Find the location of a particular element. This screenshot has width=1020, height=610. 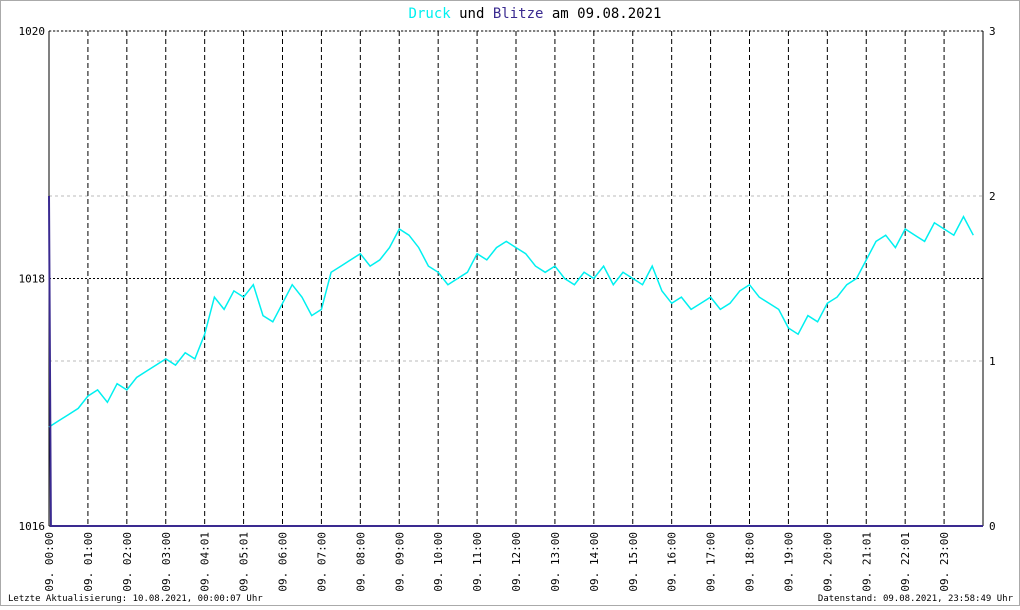

y2-tick-label: 2 is located at coordinates (992, 196).